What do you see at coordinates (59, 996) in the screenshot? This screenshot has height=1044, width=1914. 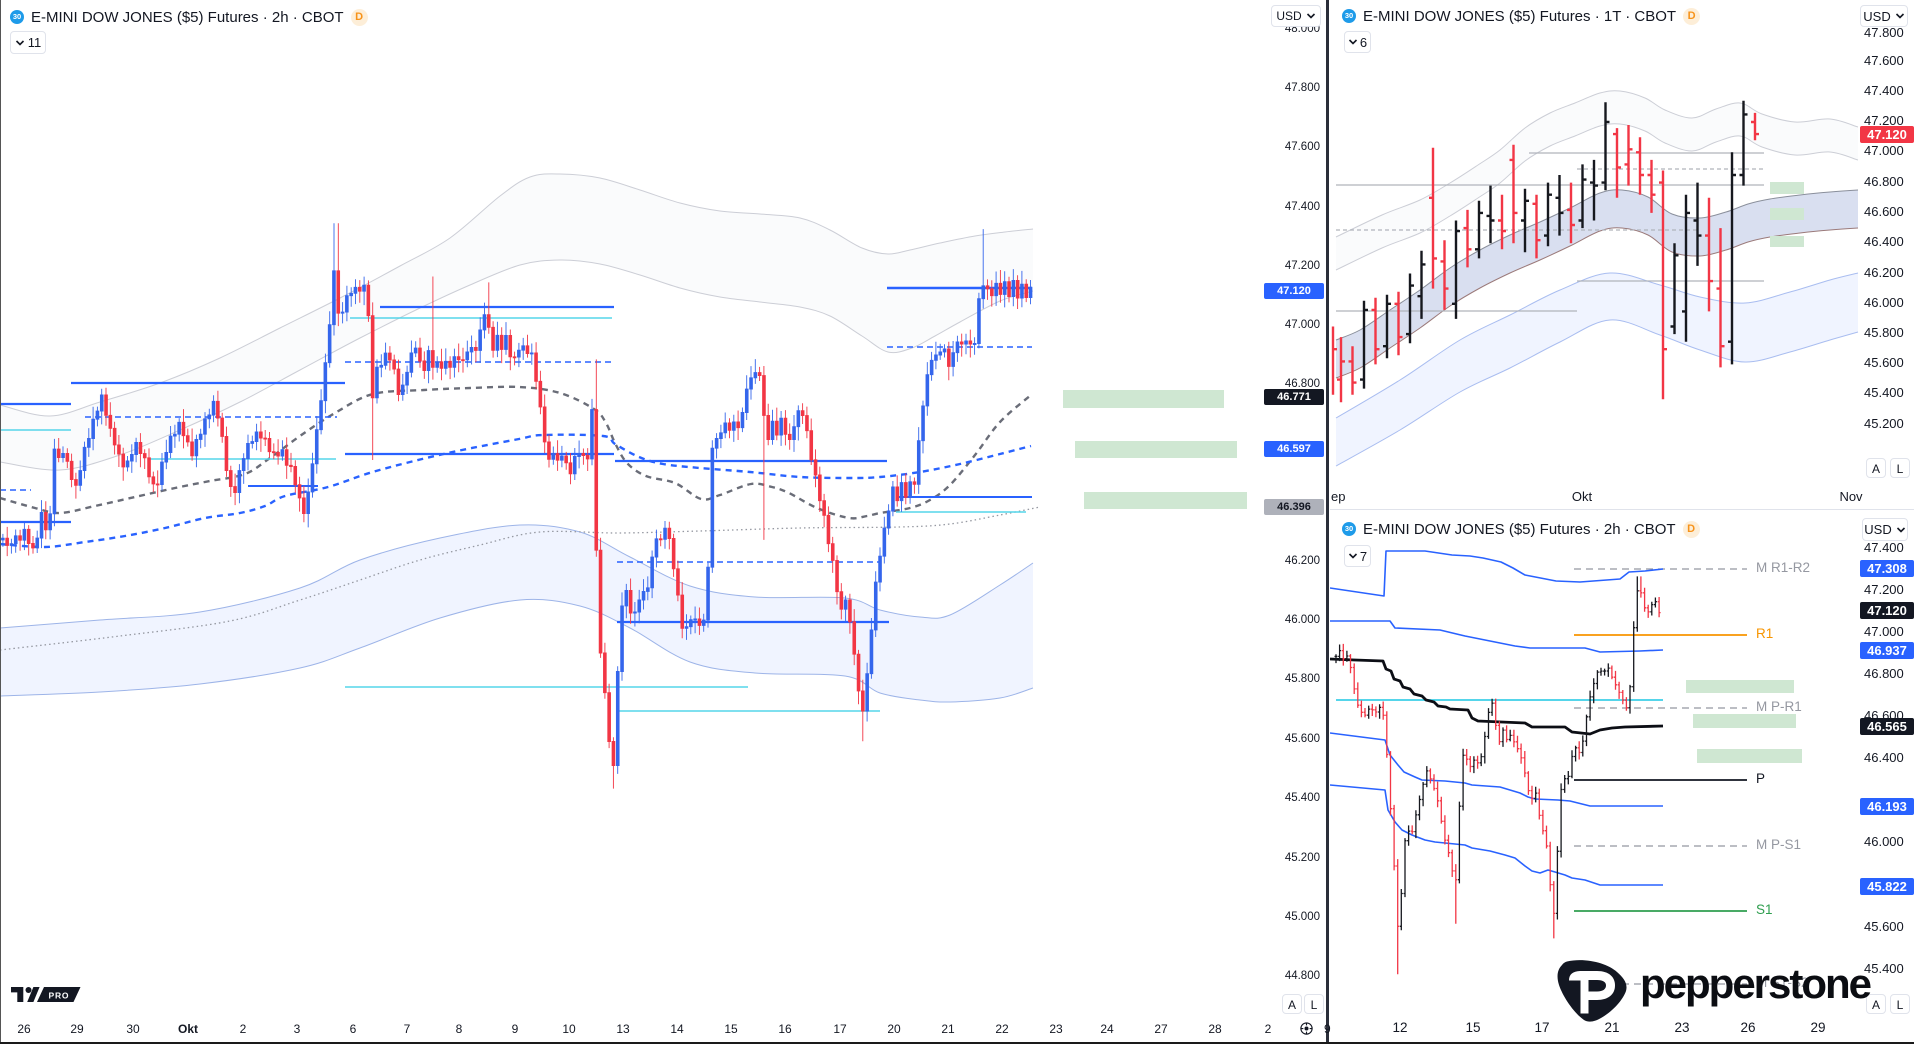 I see `svg-text: PRO` at bounding box center [59, 996].